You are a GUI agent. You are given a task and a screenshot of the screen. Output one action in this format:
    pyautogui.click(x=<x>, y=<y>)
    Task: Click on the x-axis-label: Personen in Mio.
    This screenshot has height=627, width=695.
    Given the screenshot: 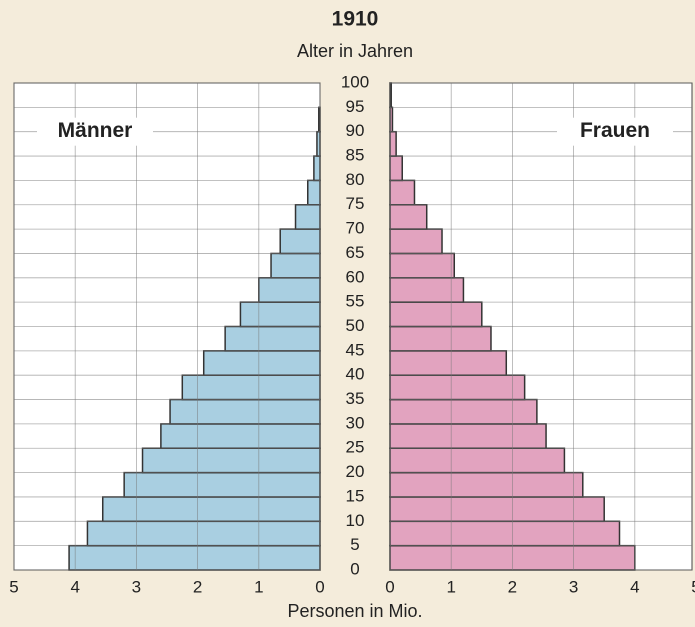 What is the action you would take?
    pyautogui.click(x=354, y=611)
    